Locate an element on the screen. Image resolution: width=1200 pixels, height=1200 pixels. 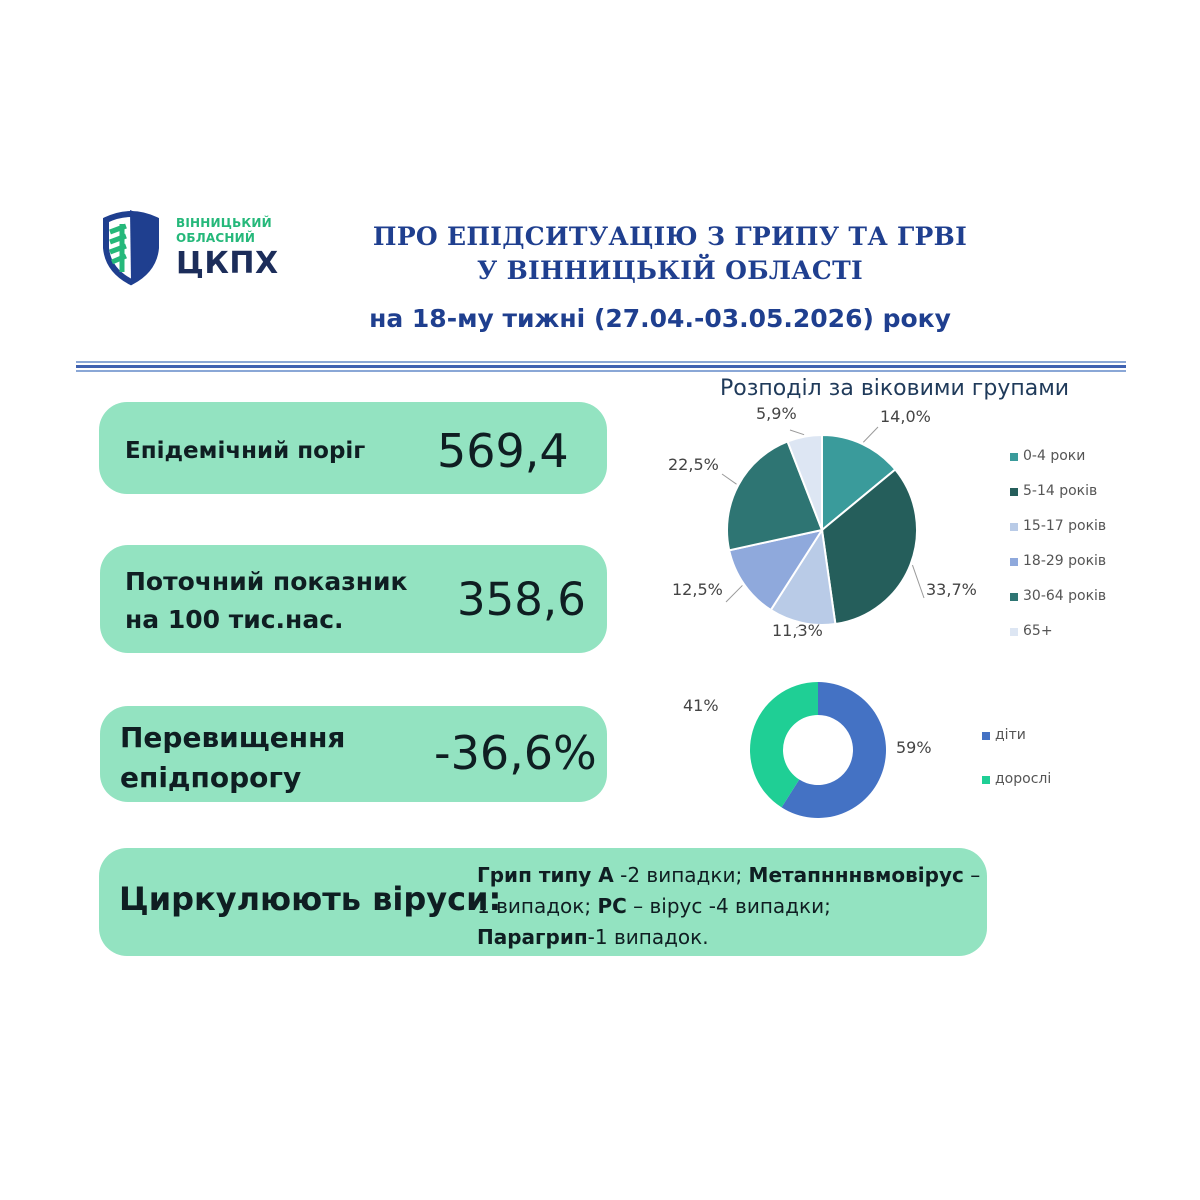
age-pie-legend-item-2: 15-17 років is located at coordinates (1065, 526).